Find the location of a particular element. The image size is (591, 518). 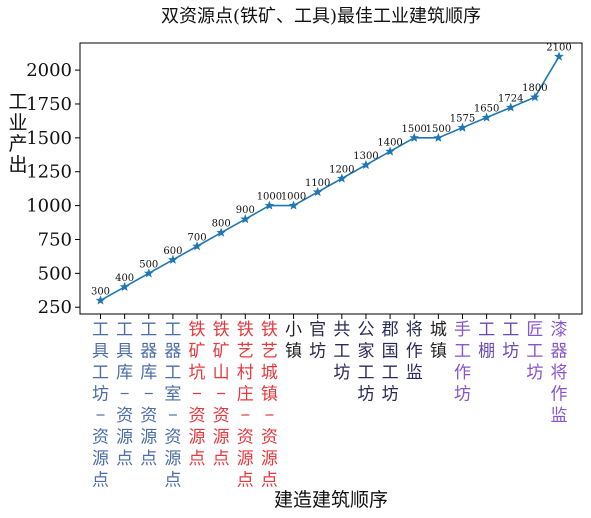

y-tick-label: 1000 is located at coordinates (49, 206).